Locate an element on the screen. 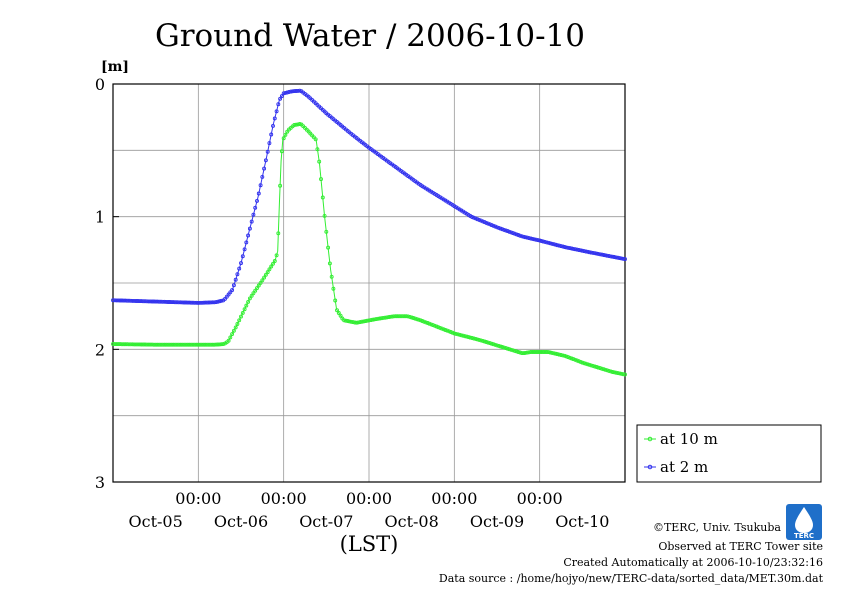 The image size is (842, 595). y-tick-label: 0 is located at coordinates (100, 84).